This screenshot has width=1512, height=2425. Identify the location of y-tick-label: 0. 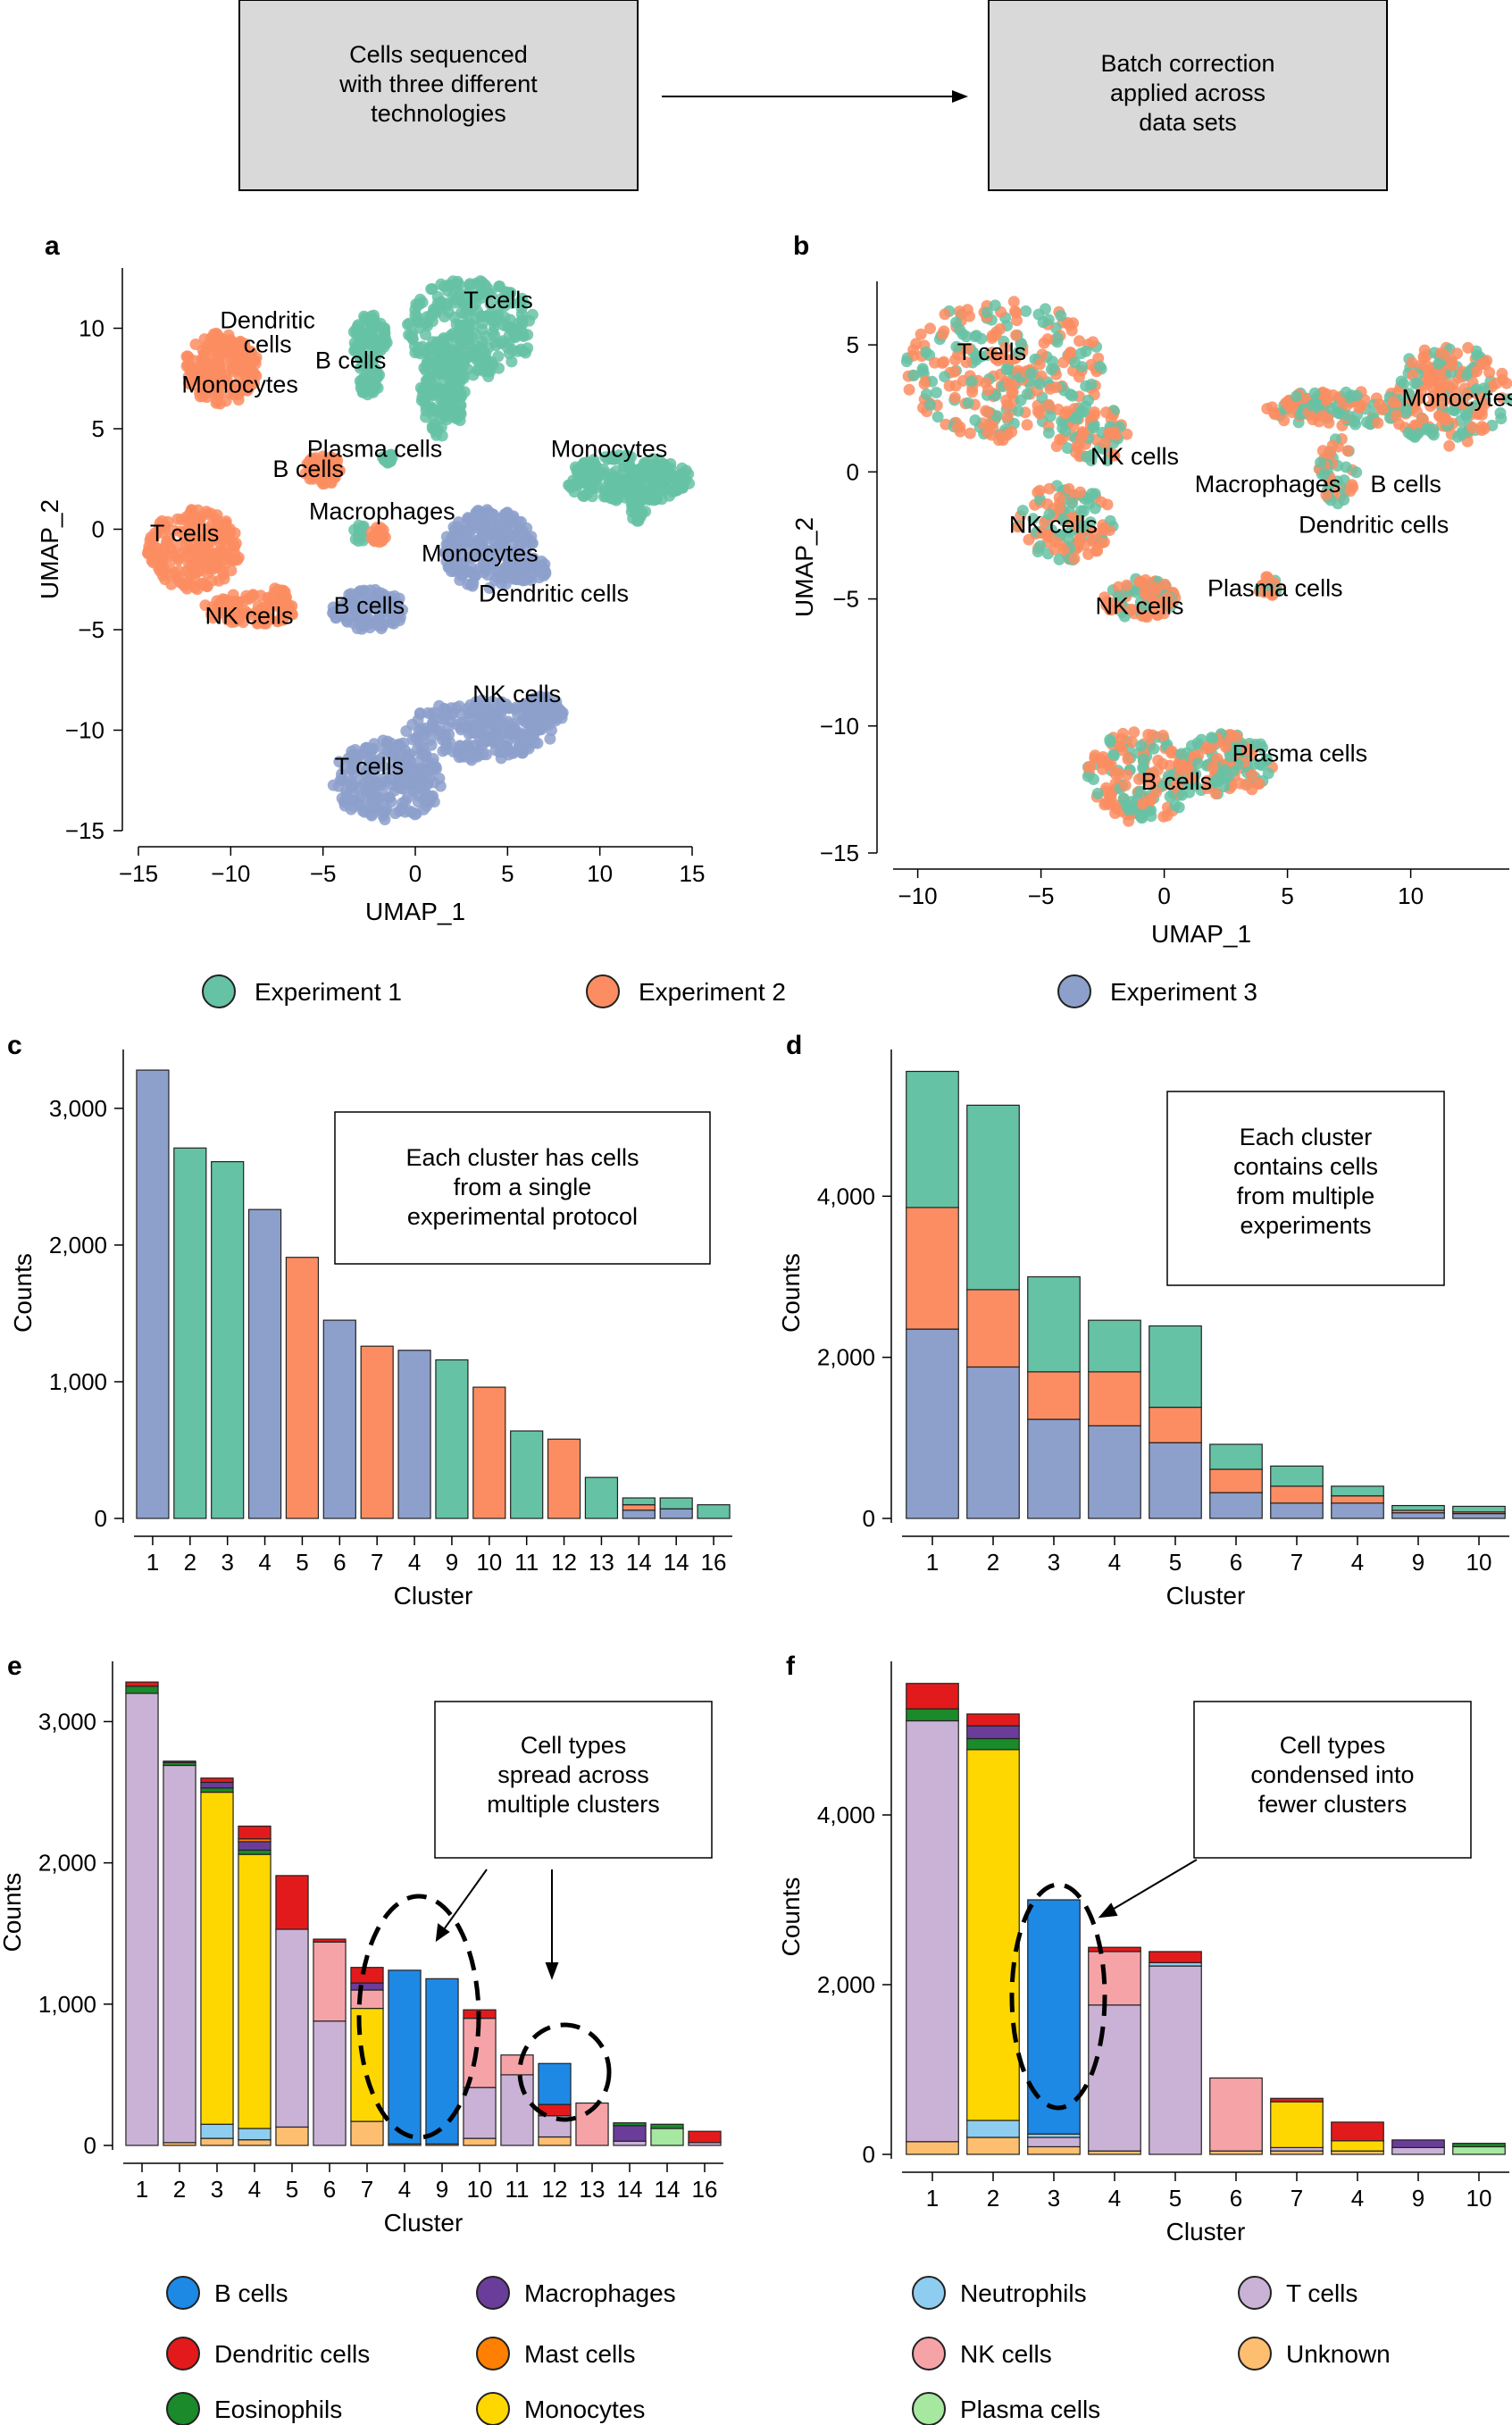
(98, 530).